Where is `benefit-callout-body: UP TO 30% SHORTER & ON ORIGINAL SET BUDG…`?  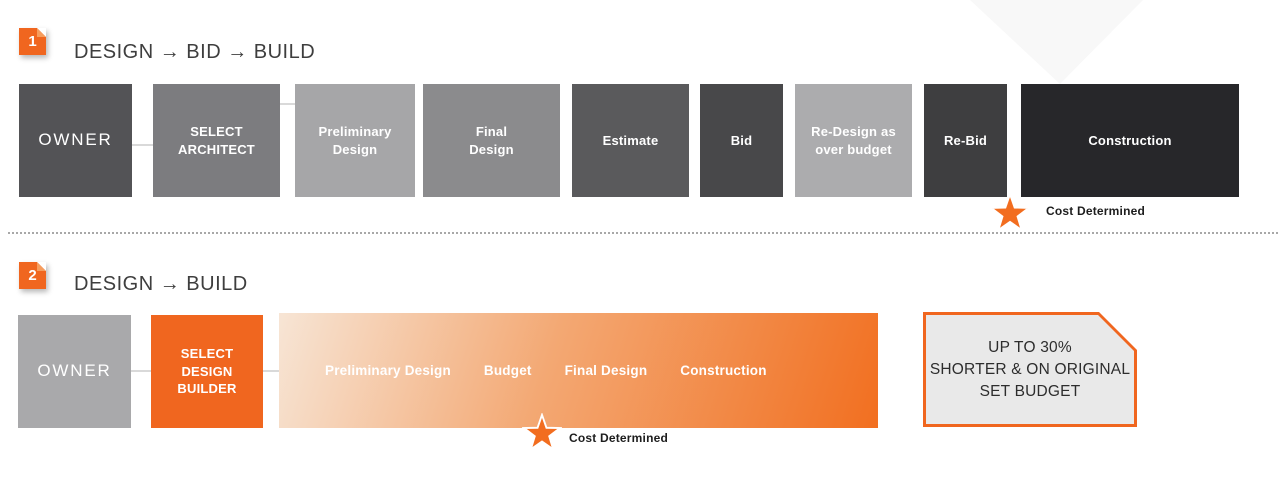
benefit-callout-body: UP TO 30% SHORTER & ON ORIGINAL SET BUDG… is located at coordinates (1030, 369).